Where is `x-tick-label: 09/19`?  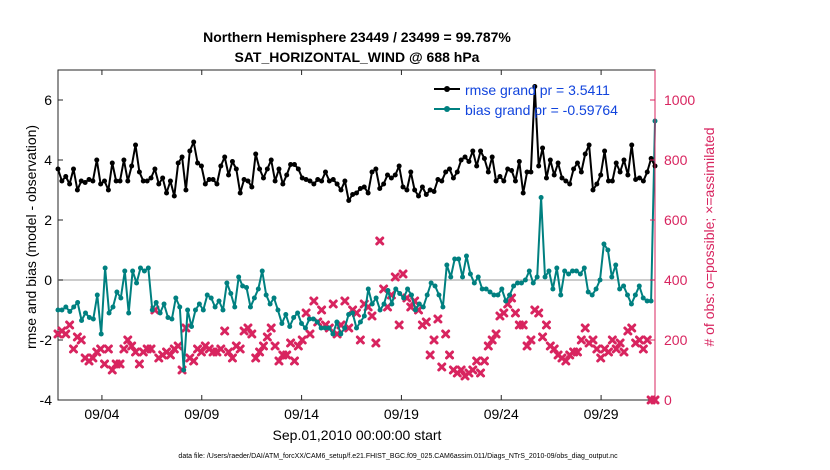
x-tick-label: 09/19 is located at coordinates (401, 414).